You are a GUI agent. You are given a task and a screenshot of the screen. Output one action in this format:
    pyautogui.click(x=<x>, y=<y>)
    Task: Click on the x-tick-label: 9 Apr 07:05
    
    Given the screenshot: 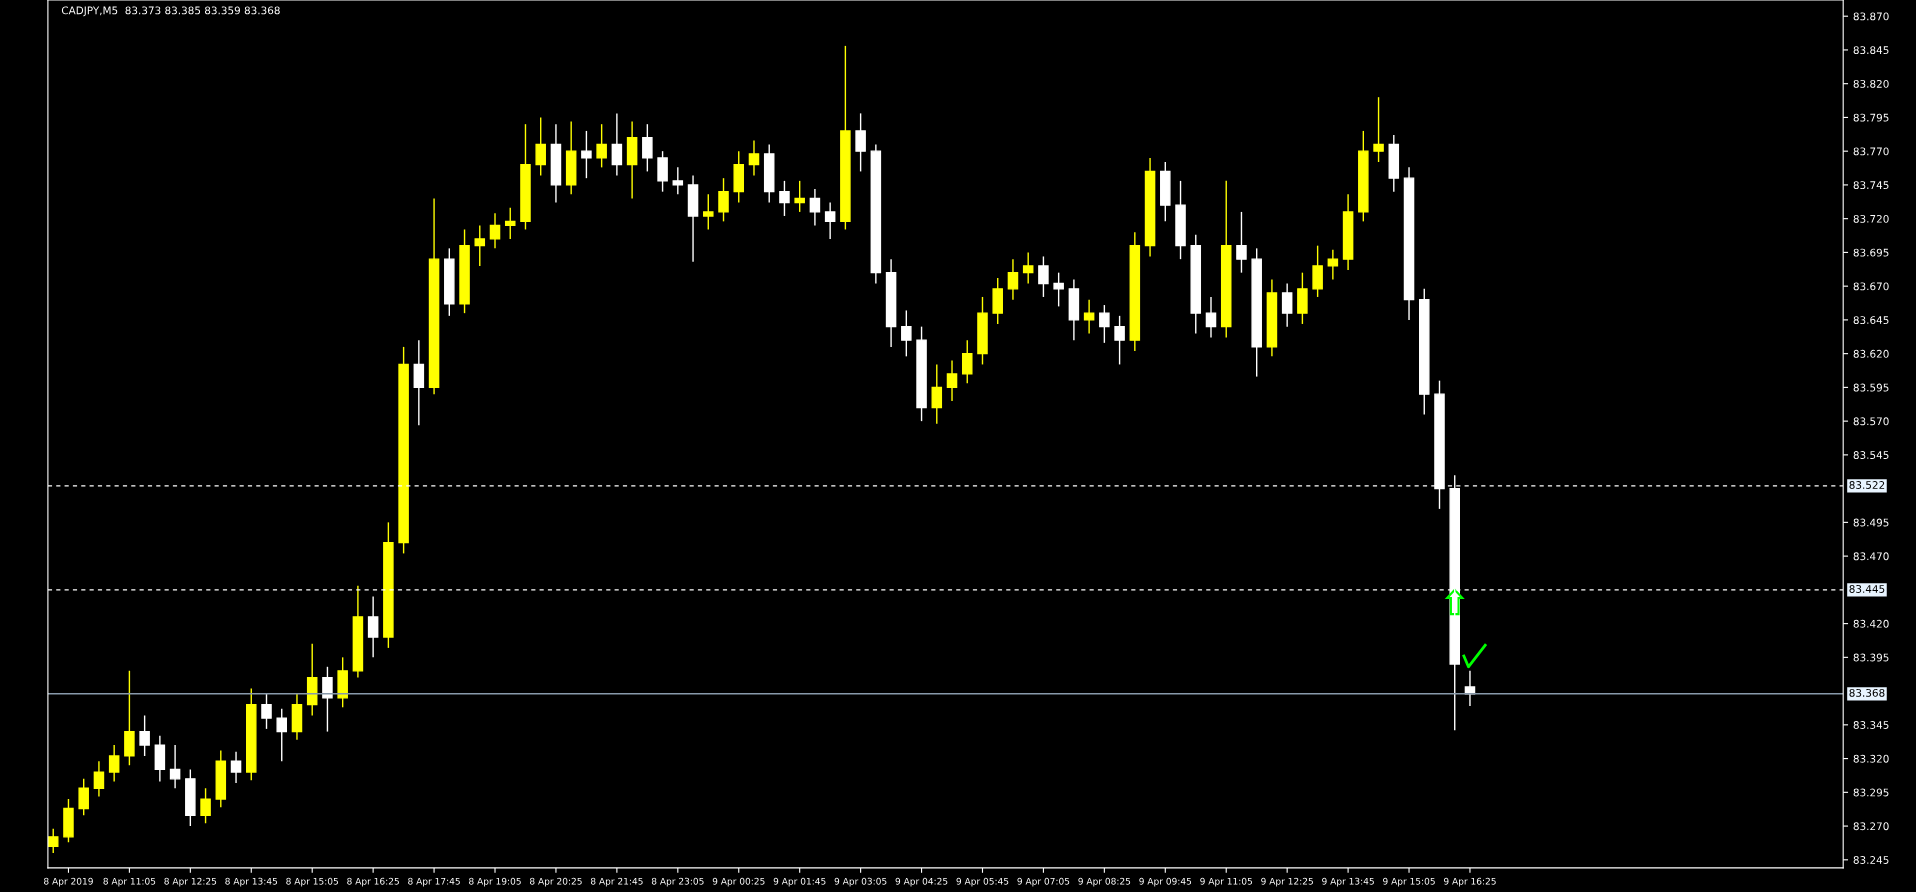 What is the action you would take?
    pyautogui.click(x=1043, y=882)
    